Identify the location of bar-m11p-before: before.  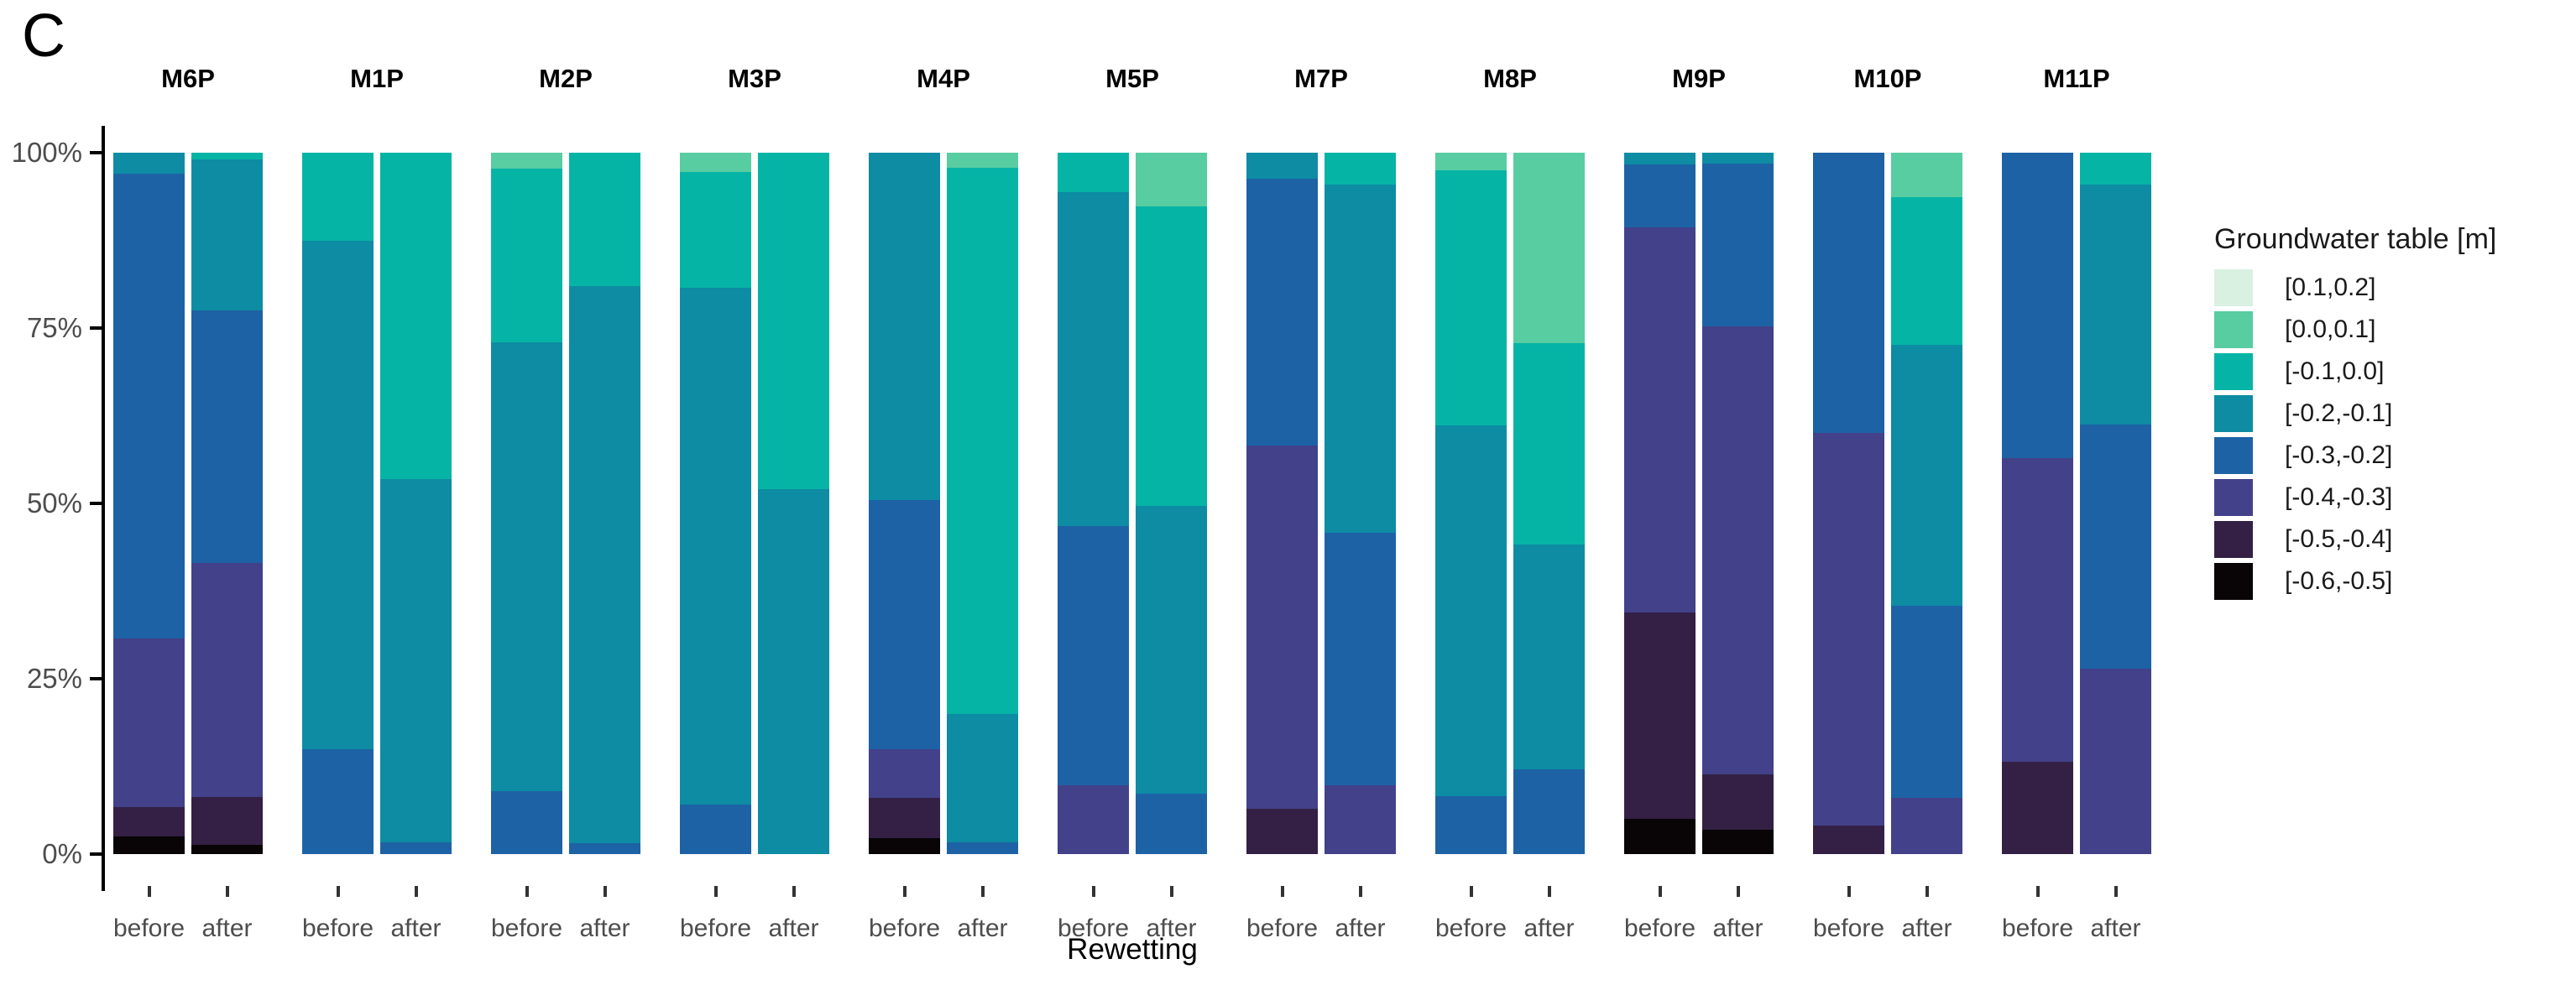
(2037, 547).